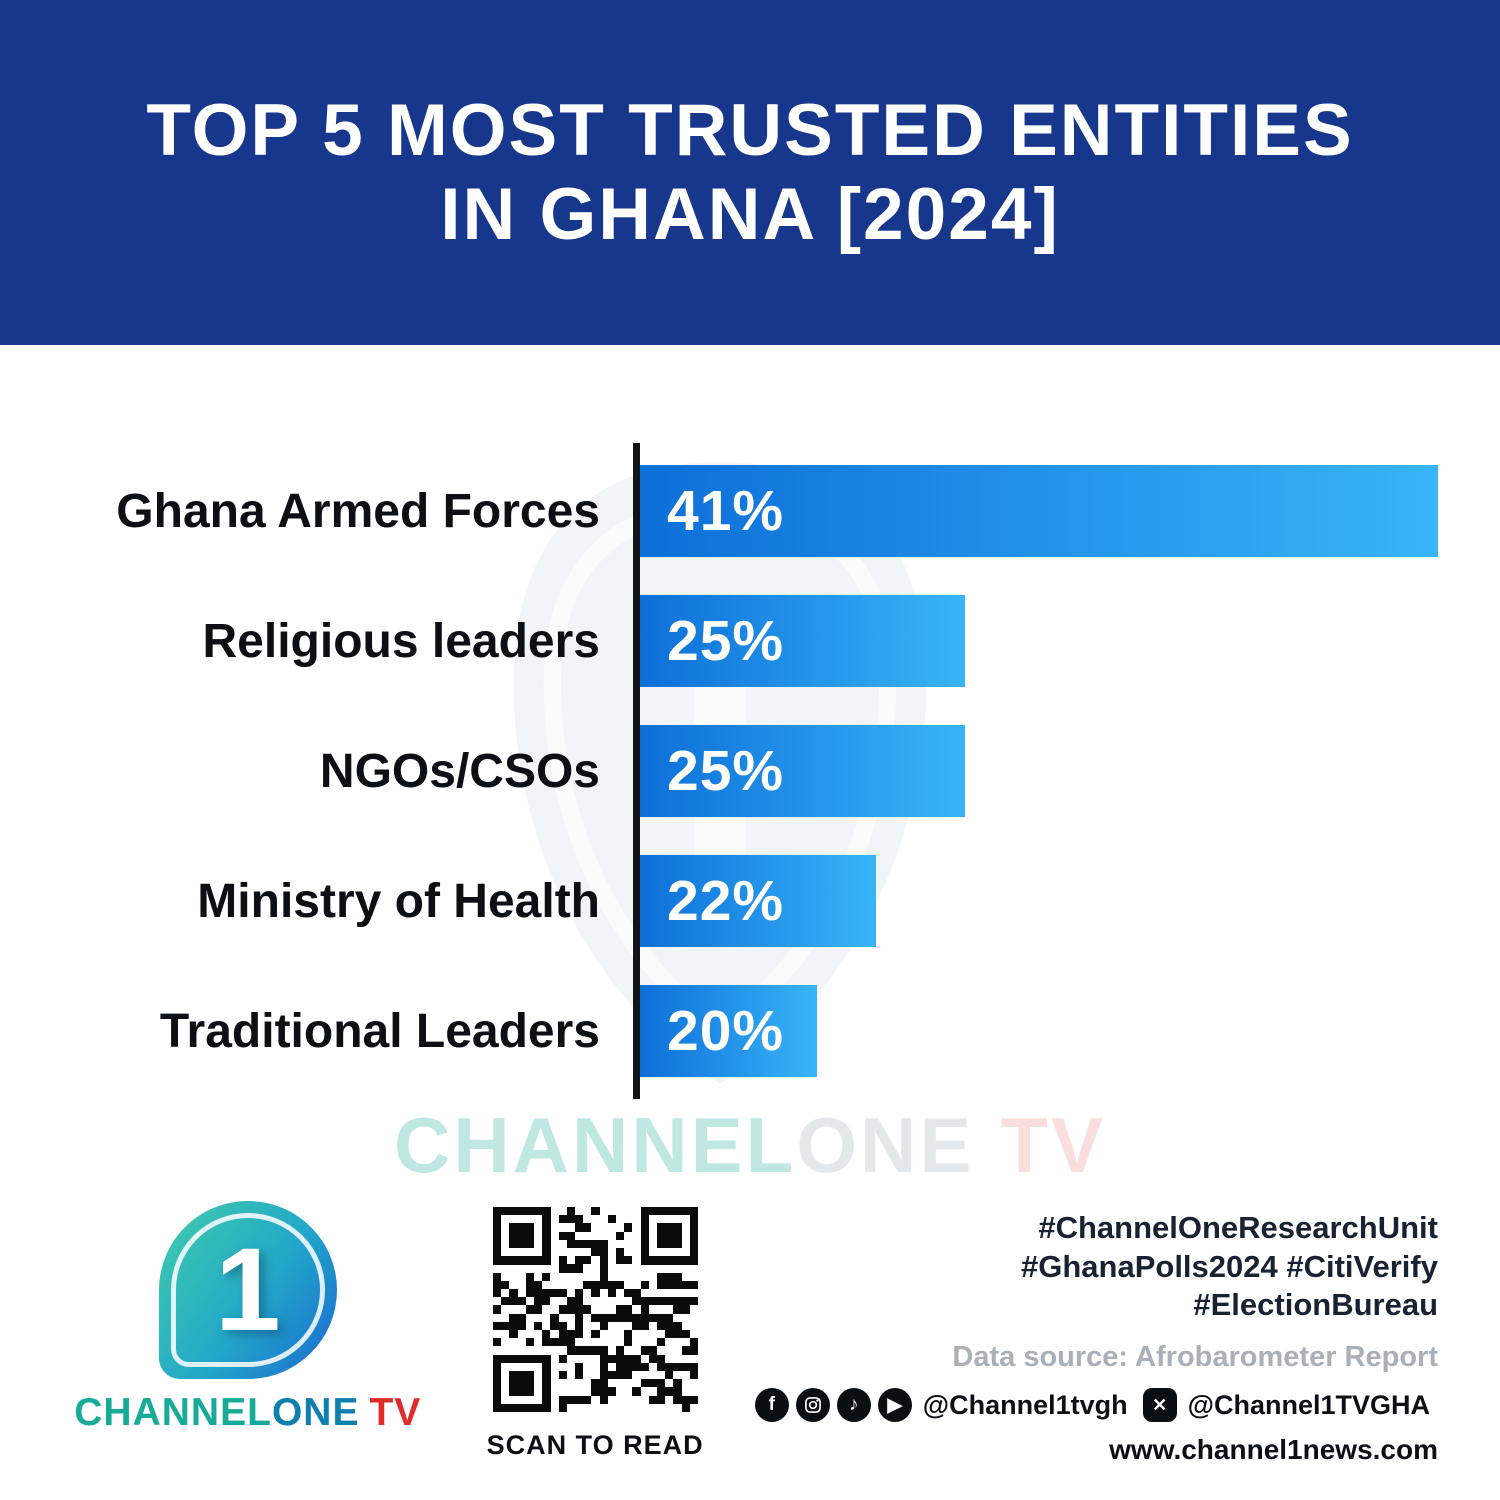  What do you see at coordinates (1159, 1405) in the screenshot?
I see `x-icon: ✕` at bounding box center [1159, 1405].